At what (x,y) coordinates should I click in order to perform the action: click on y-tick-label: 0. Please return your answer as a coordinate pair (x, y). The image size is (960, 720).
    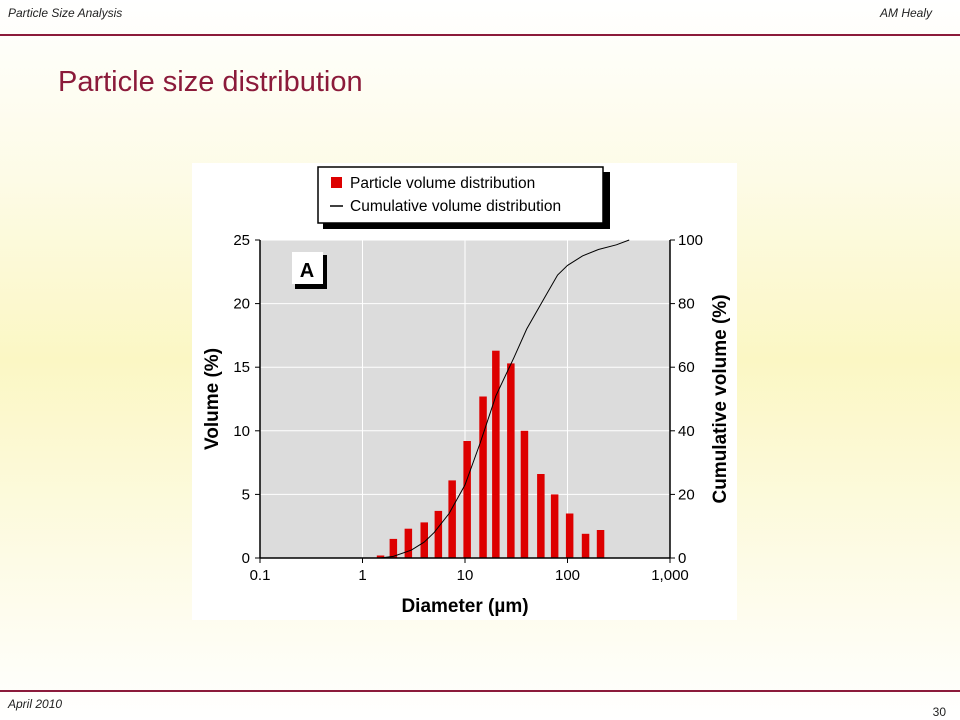
    Looking at the image, I should click on (246, 558).